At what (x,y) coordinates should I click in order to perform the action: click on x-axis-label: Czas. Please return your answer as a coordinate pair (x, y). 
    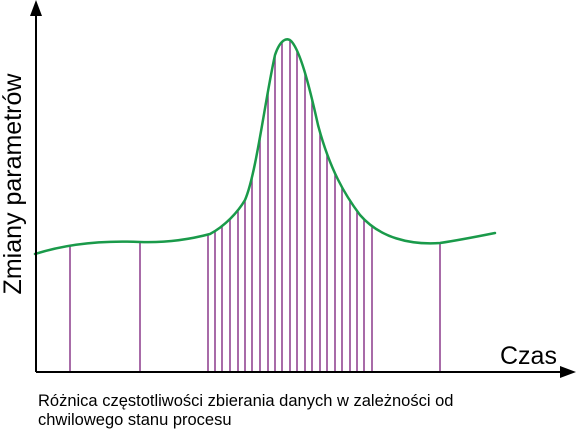
    Looking at the image, I should click on (528, 356).